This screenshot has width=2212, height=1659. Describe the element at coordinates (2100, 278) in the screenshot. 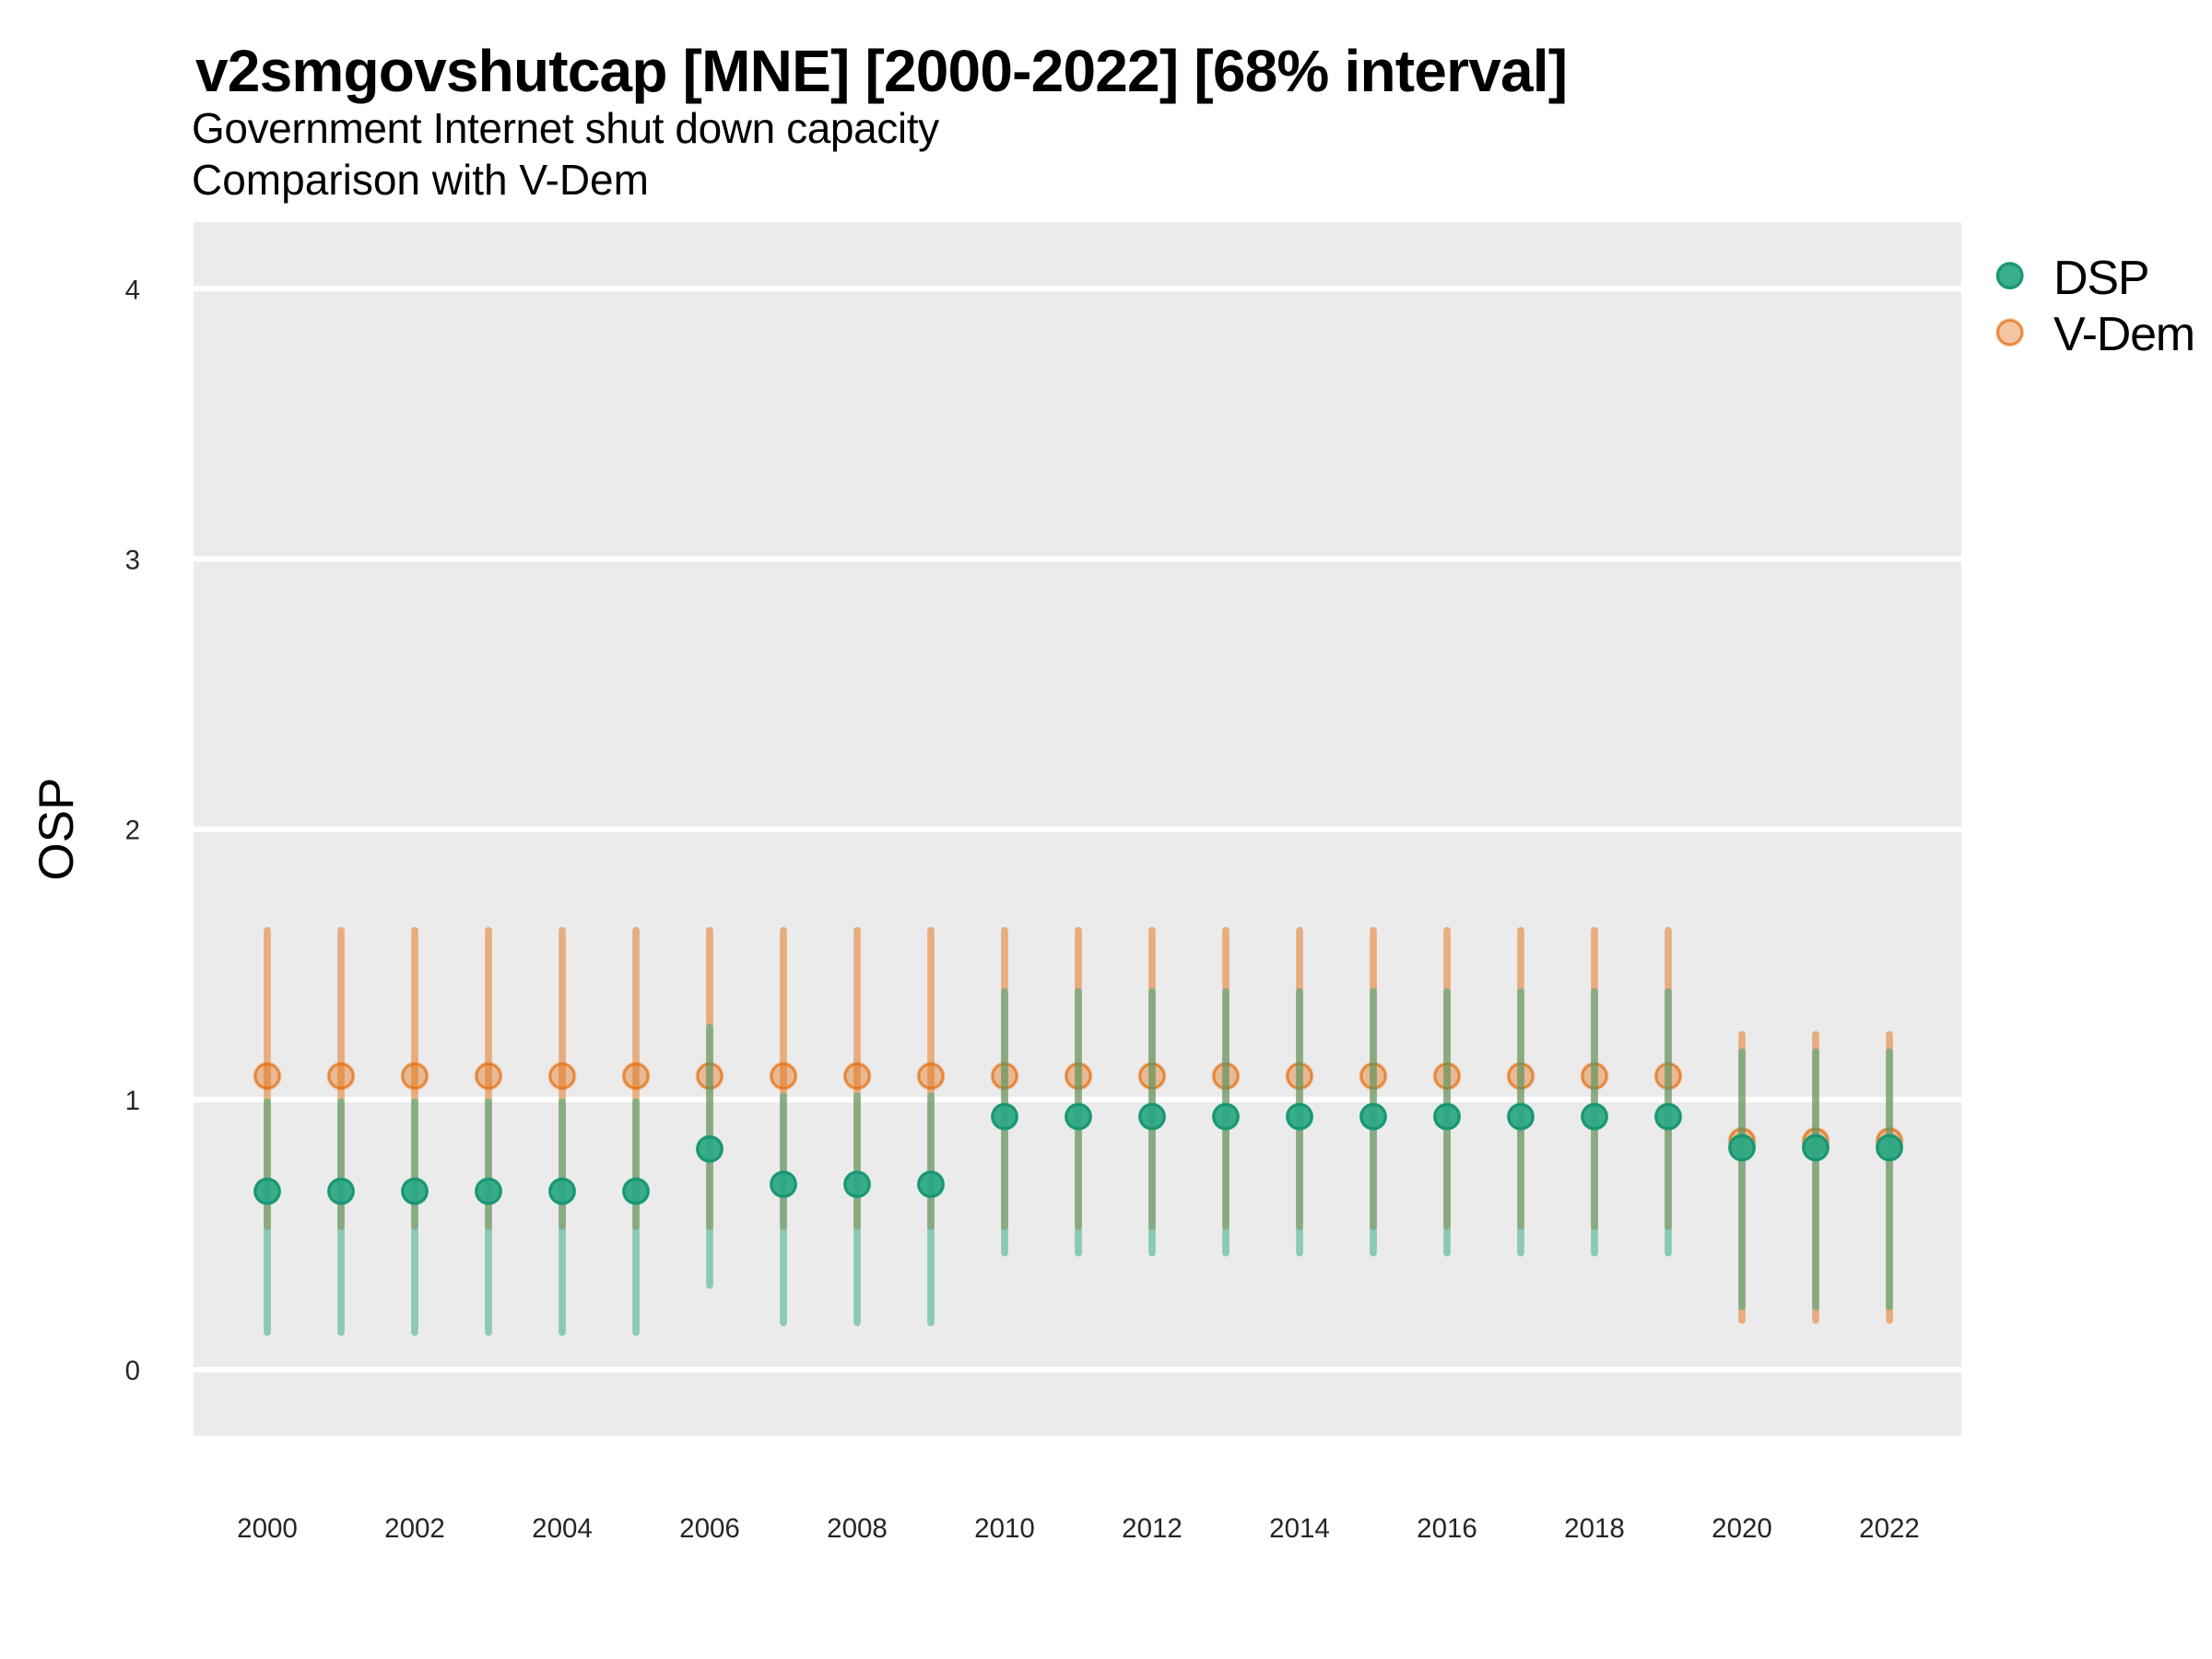

I see `svg-text: DSP` at that location.